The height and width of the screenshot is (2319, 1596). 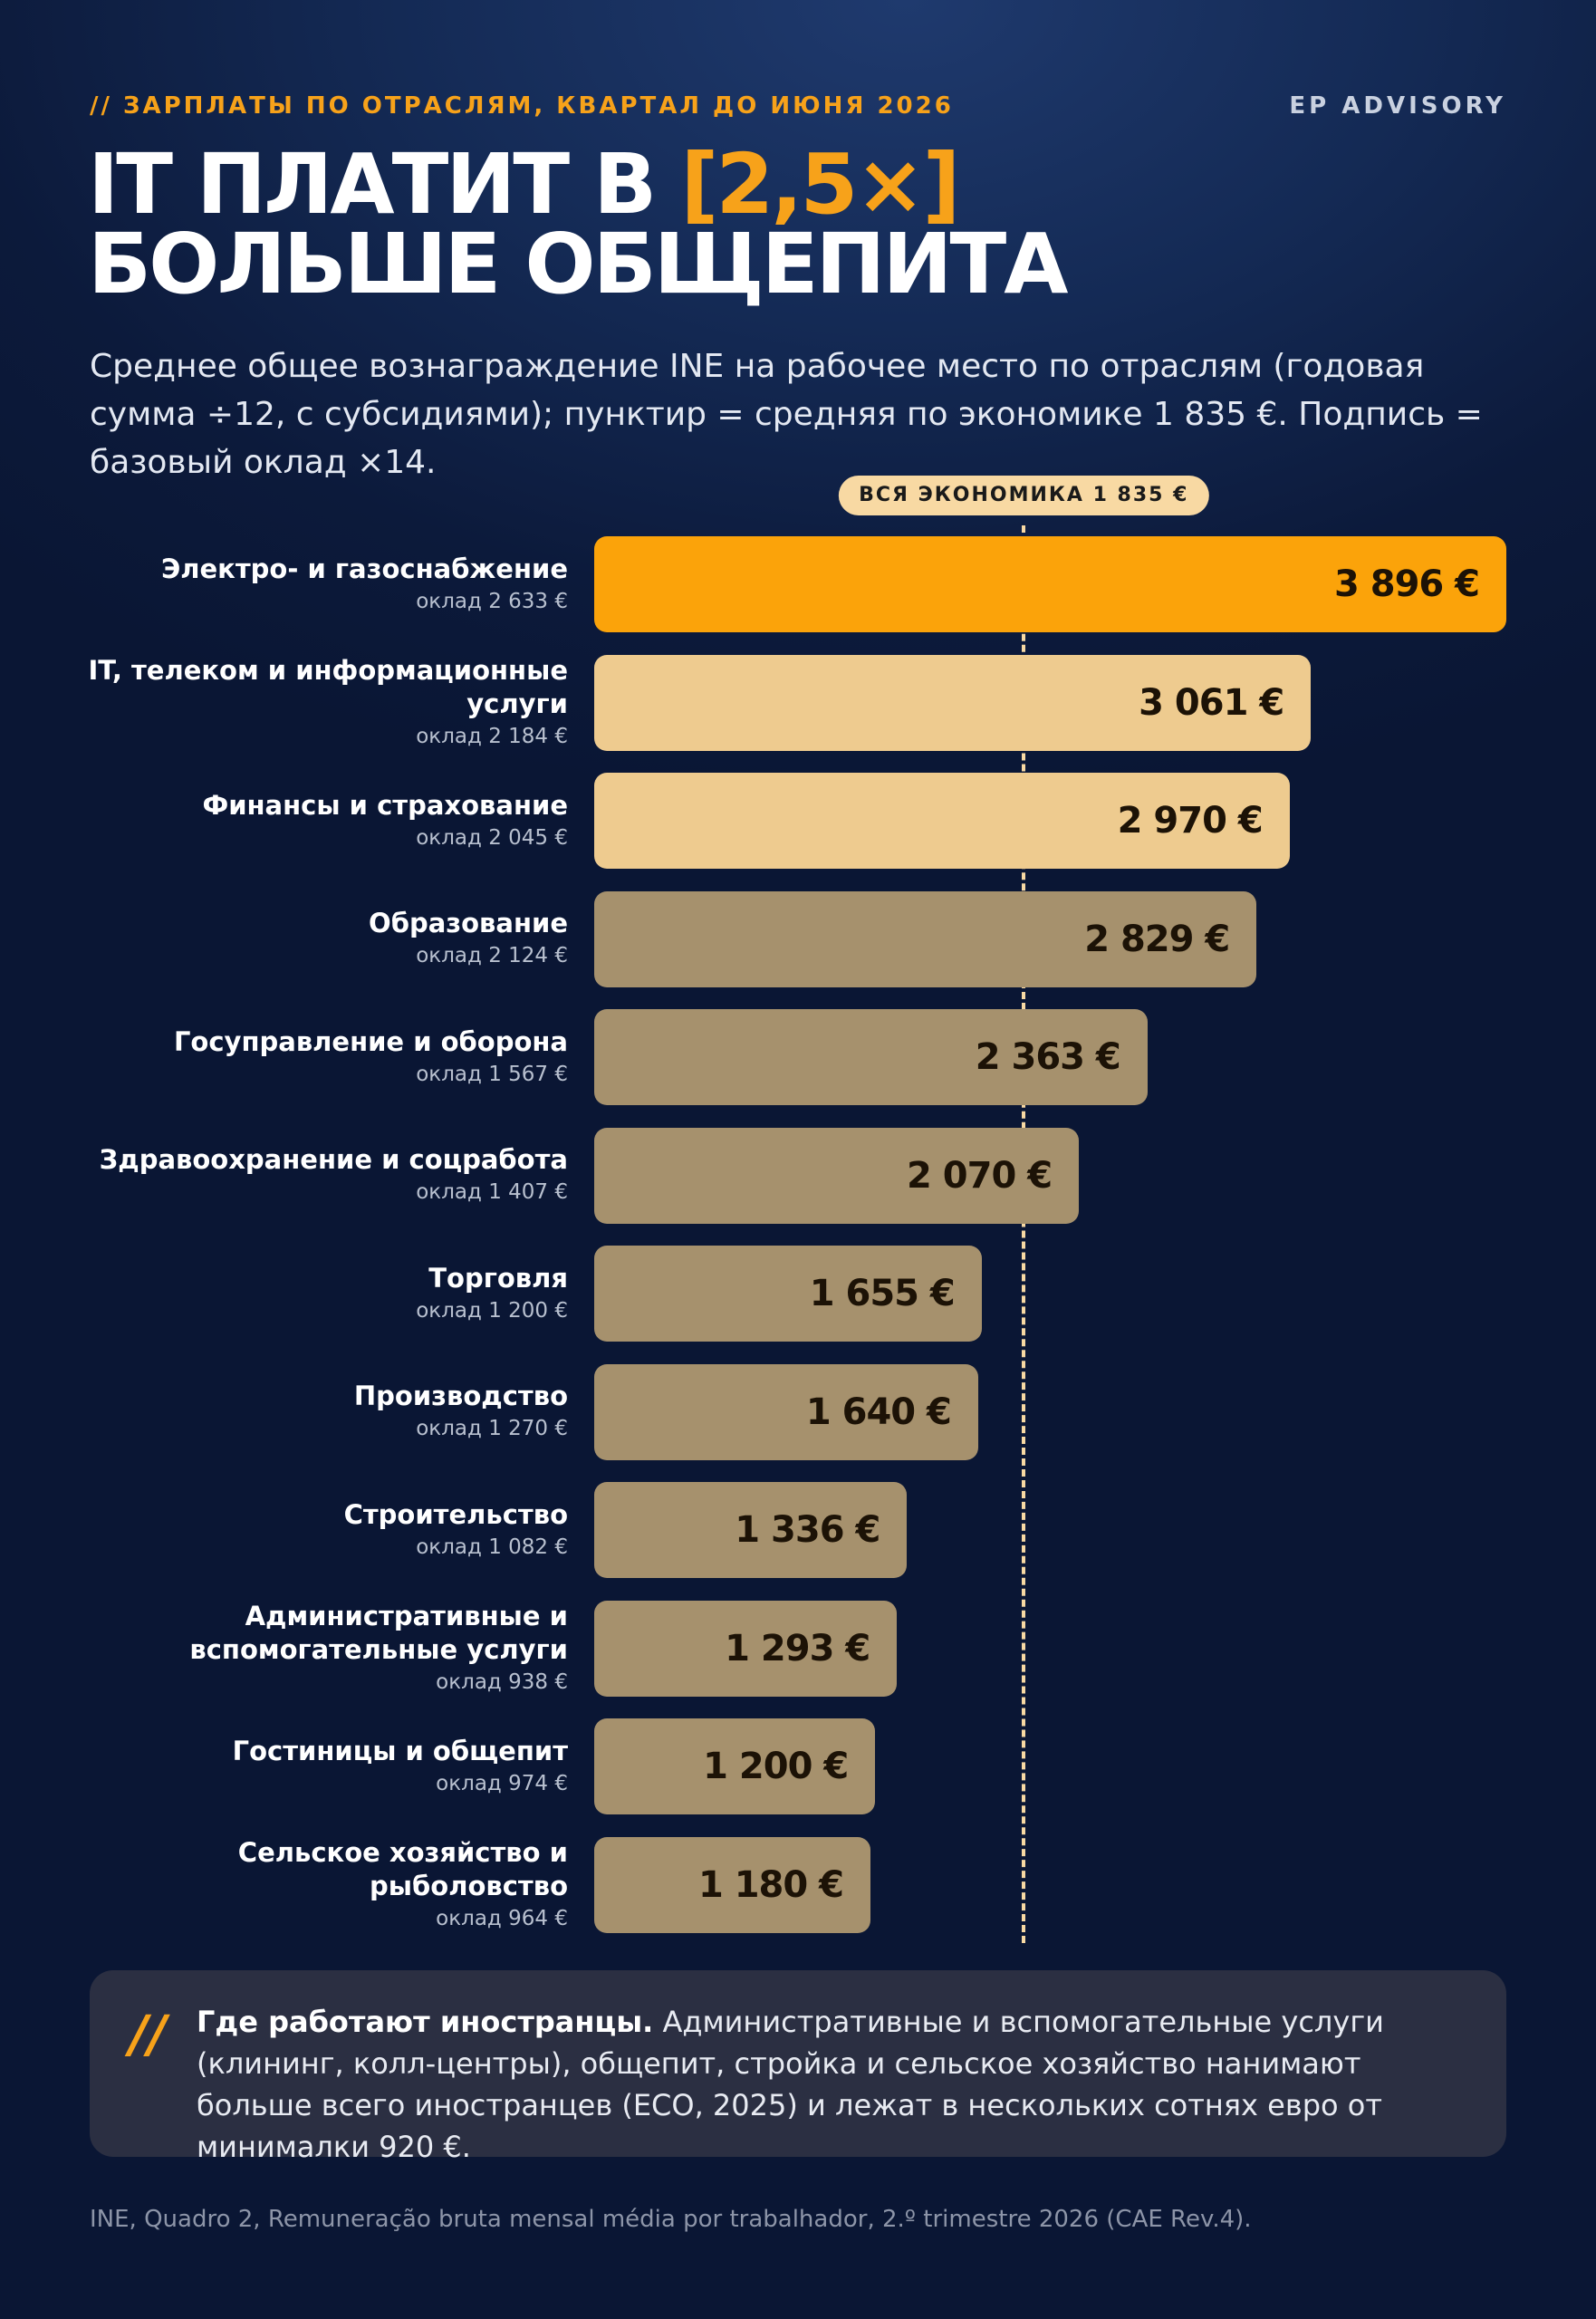 I want to click on headline-line-2: БОЛЬШЕ ОБЩЕПИТА, so click(x=578, y=264).